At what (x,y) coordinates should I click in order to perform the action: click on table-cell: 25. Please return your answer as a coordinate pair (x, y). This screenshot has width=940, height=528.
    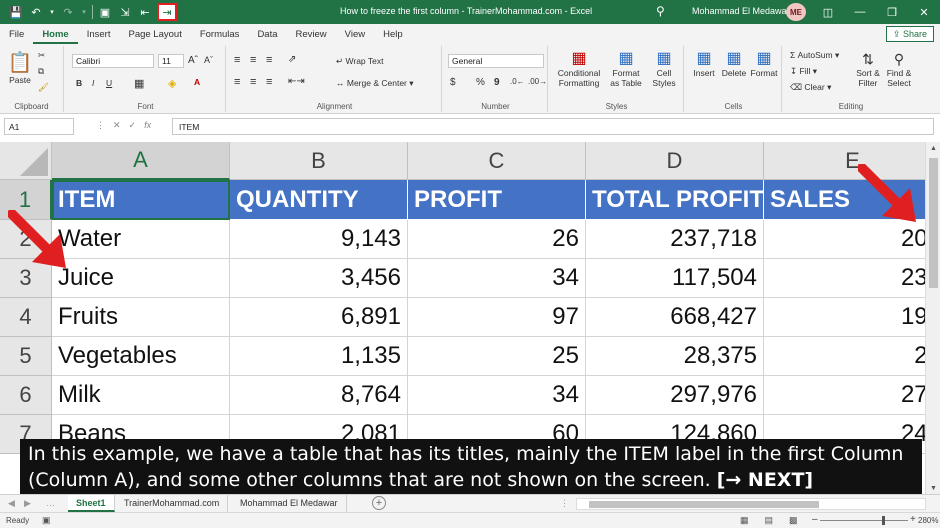
    Looking at the image, I should click on (844, 356).